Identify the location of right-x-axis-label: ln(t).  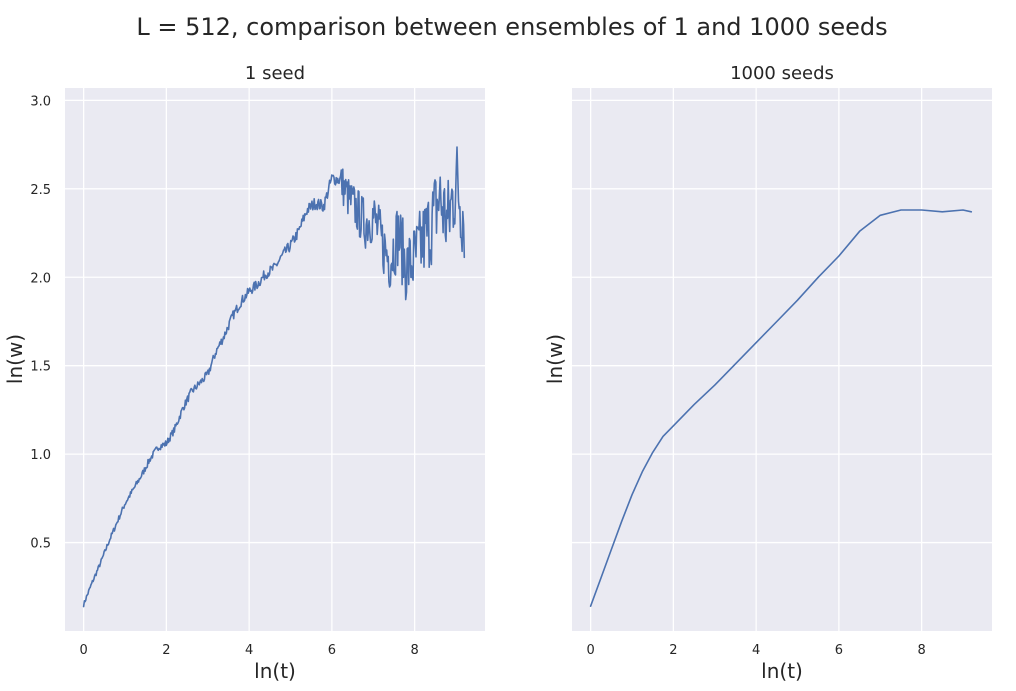
(782, 671).